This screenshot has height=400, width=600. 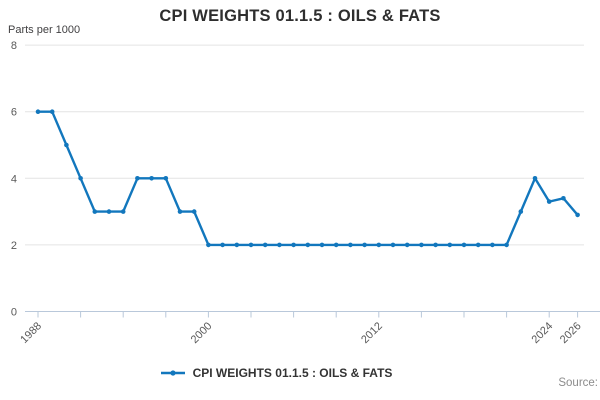 What do you see at coordinates (14, 46) in the screenshot?
I see `y-tick-label: 8` at bounding box center [14, 46].